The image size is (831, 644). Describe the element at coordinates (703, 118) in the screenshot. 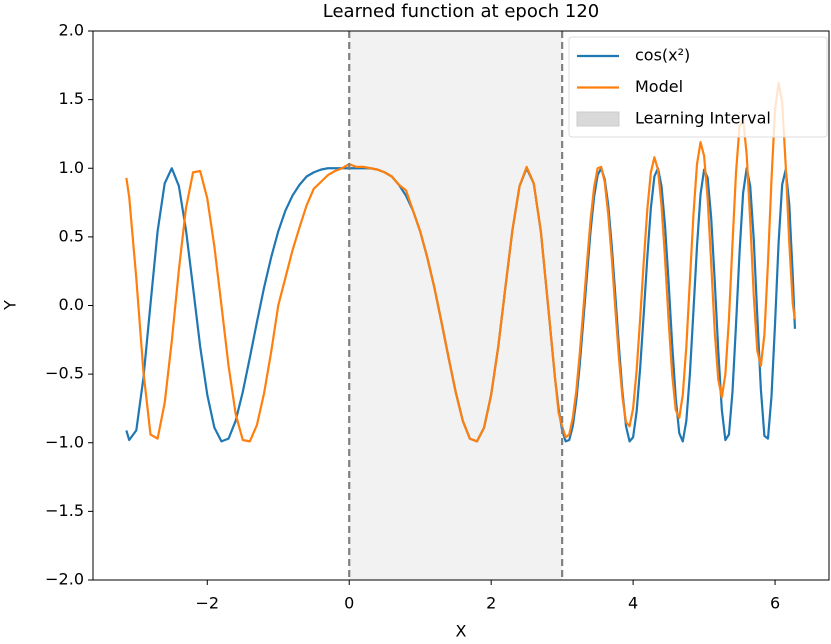

I see `legend-label: Learning Interval` at that location.